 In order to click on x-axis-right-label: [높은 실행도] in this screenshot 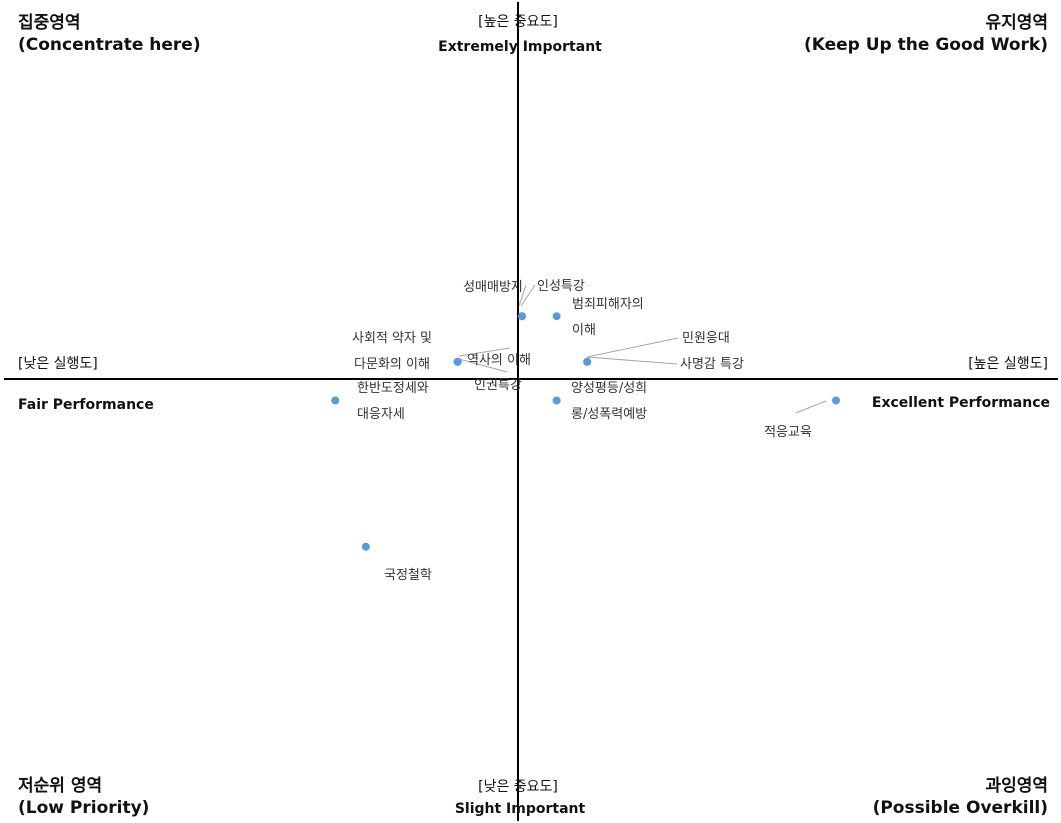, I will do `click(1008, 364)`.